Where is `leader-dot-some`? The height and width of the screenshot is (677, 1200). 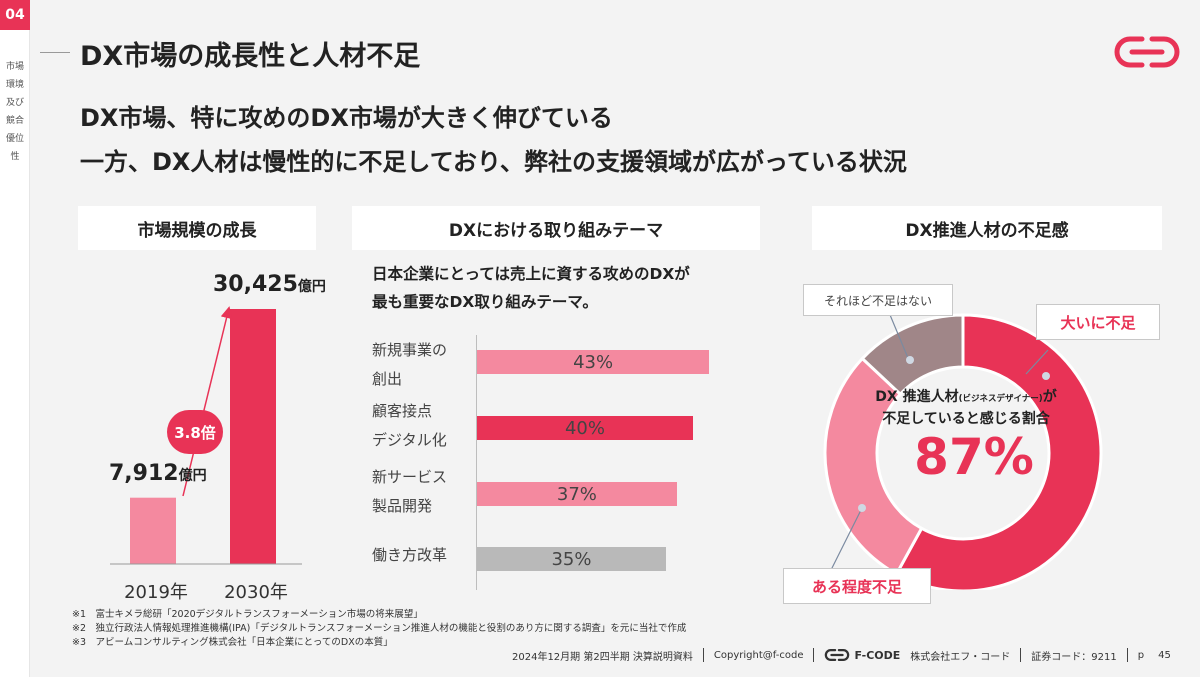 leader-dot-some is located at coordinates (862, 508).